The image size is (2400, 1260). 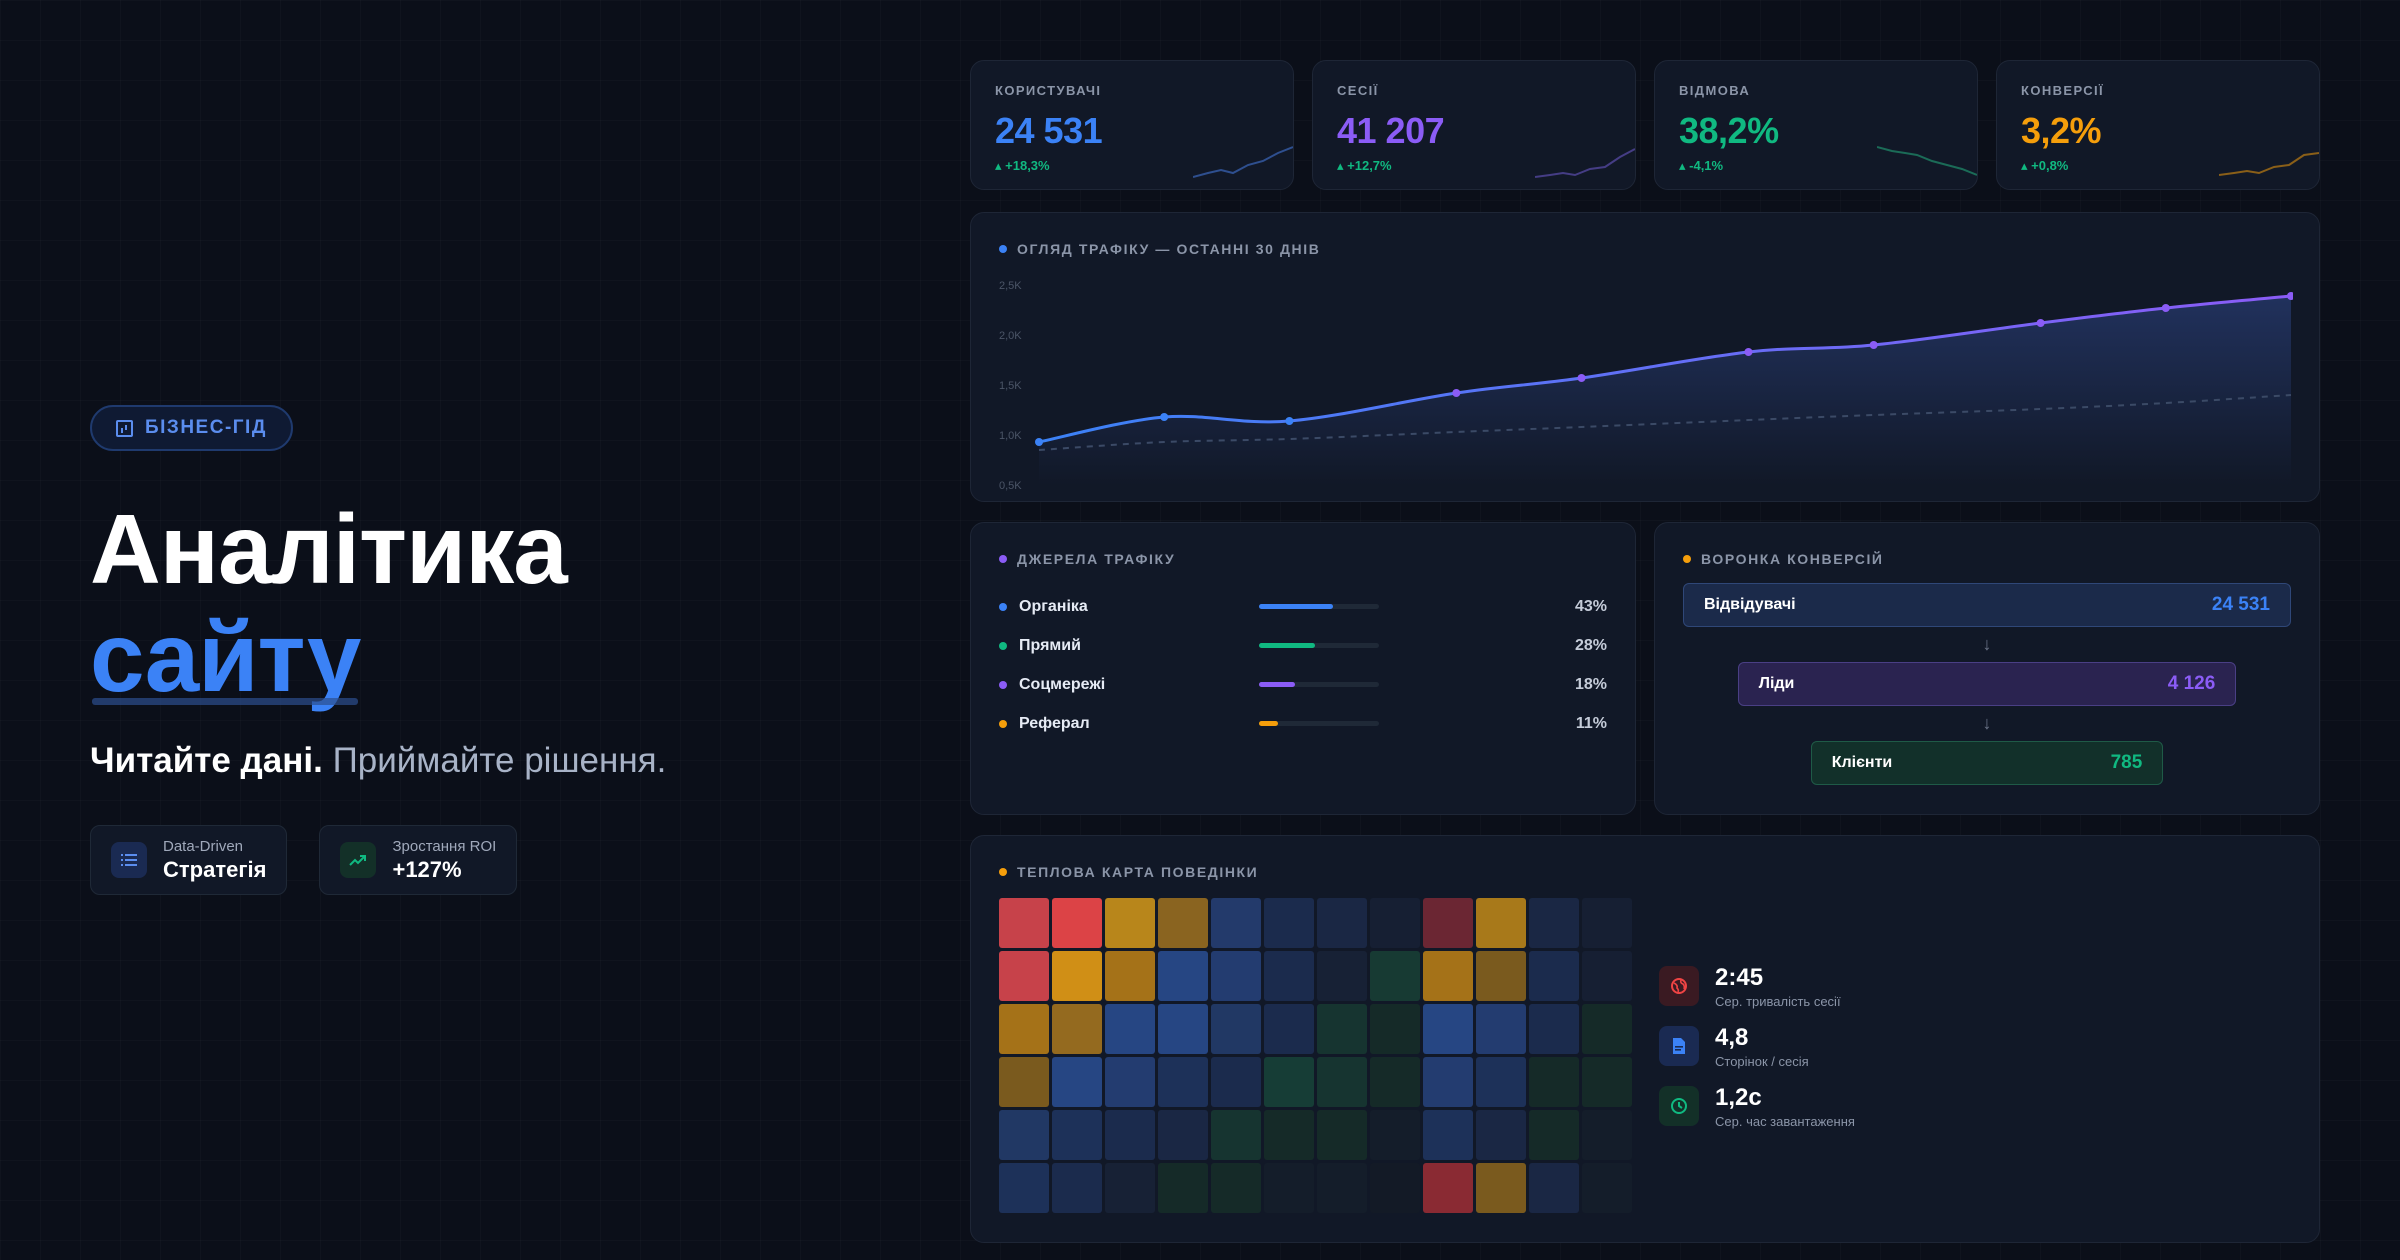 I want to click on kpi-card-sessions: СЕСІЇ 41 207 ▴ +12,7%, so click(x=1474, y=125).